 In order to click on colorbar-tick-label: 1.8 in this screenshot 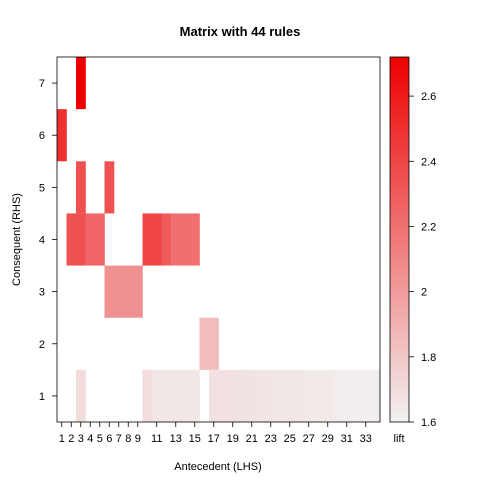, I will do `click(428, 358)`.